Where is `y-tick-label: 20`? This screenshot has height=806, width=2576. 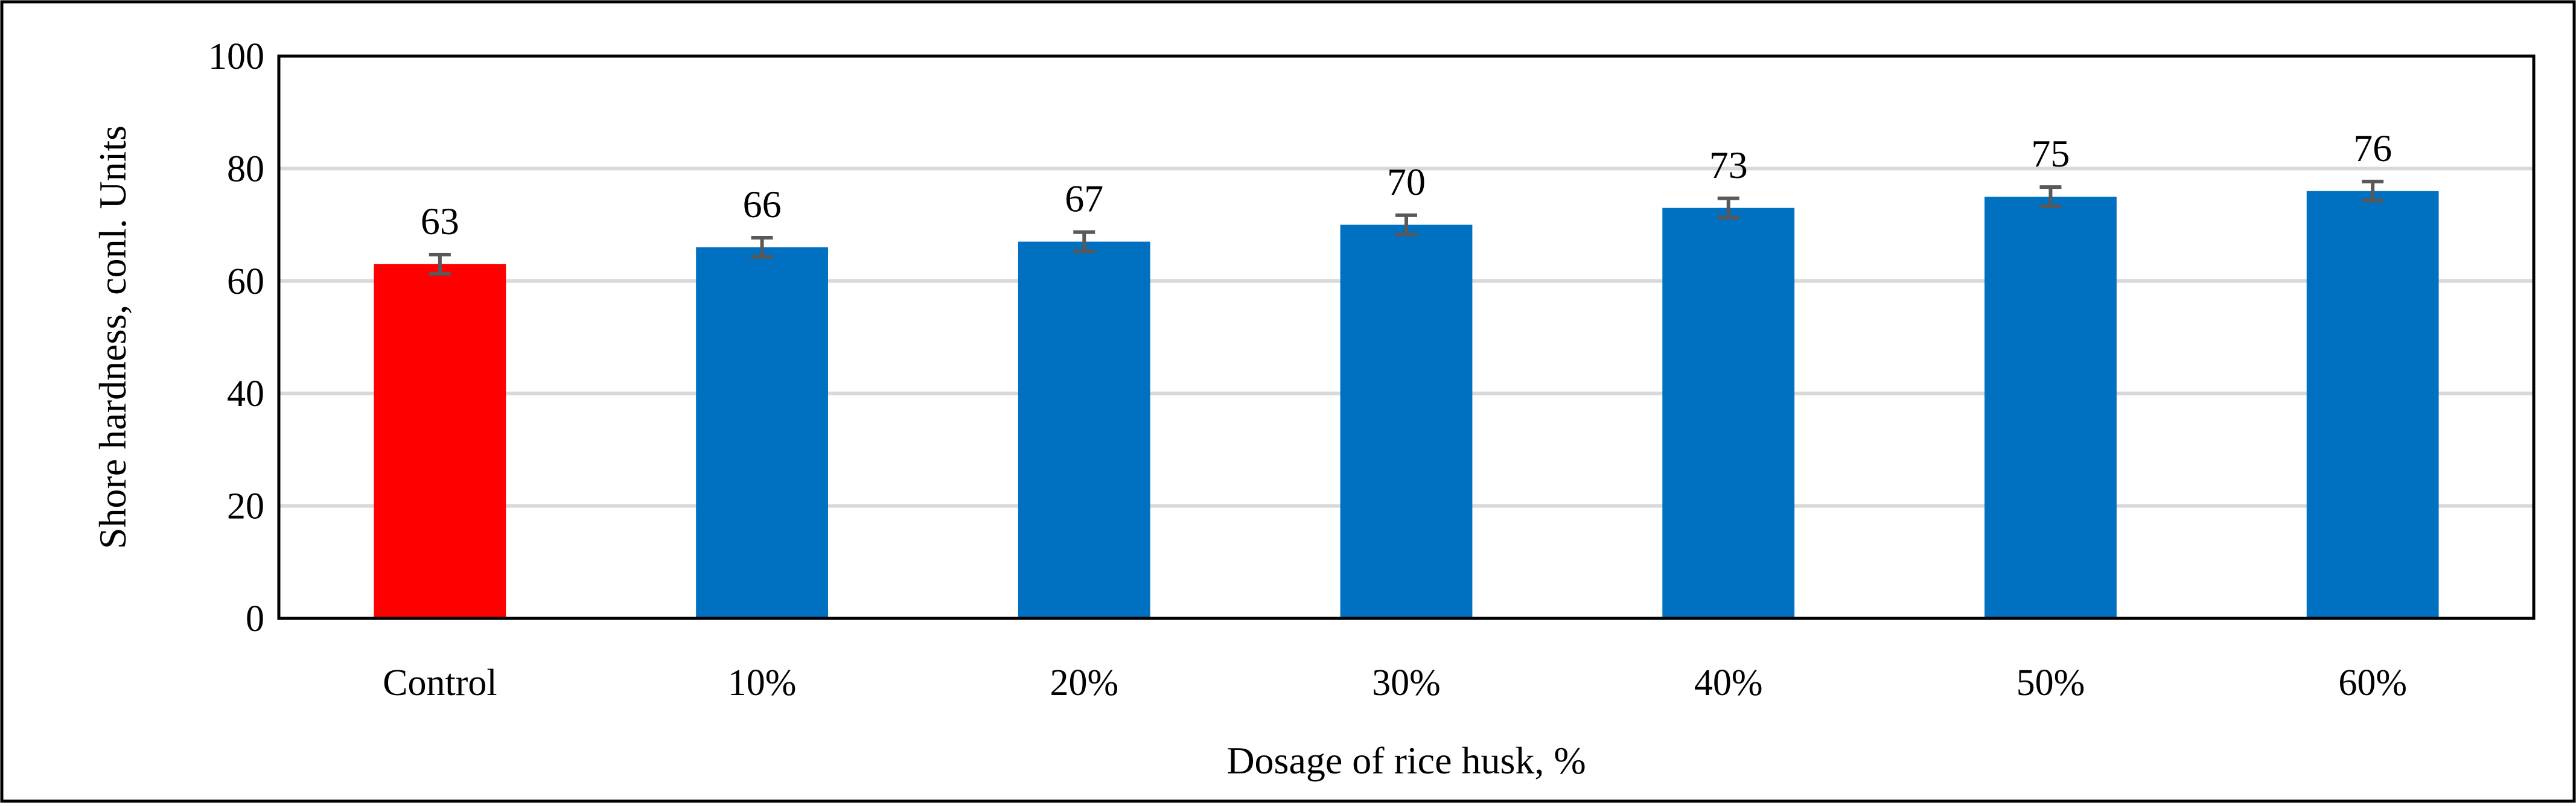 y-tick-label: 20 is located at coordinates (245, 506).